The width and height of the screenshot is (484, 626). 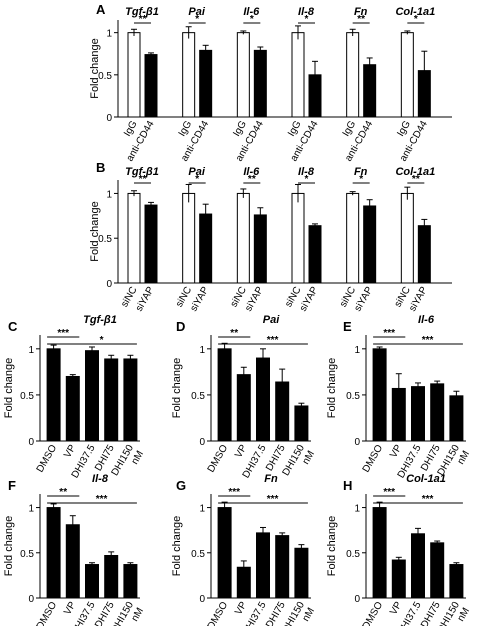 What do you see at coordinates (101, 9) in the screenshot?
I see `panel-letter: A` at bounding box center [101, 9].